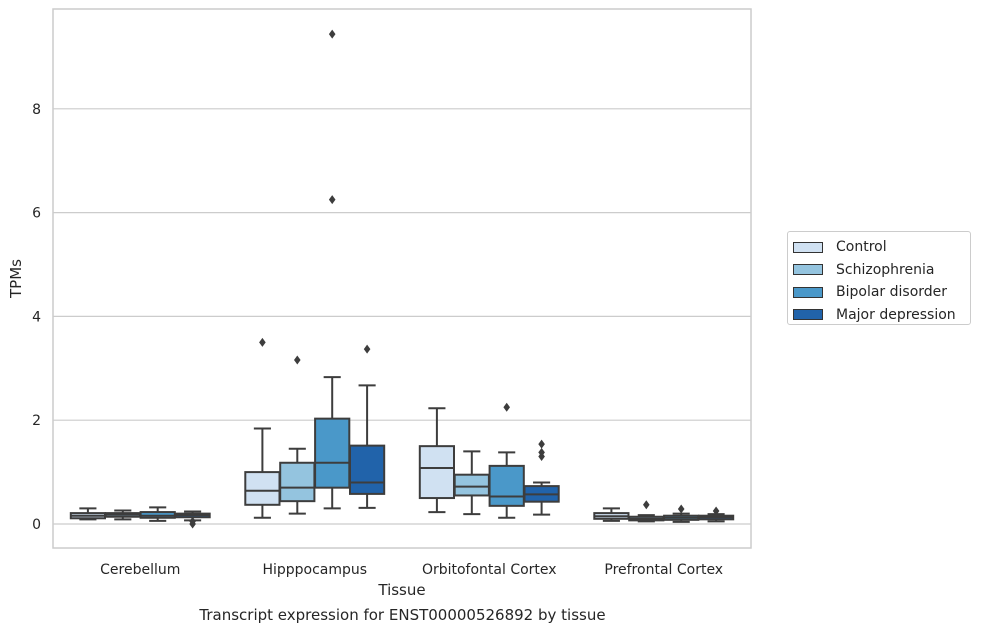  Describe the element at coordinates (36, 110) in the screenshot. I see `y-tick-label: 8` at that location.